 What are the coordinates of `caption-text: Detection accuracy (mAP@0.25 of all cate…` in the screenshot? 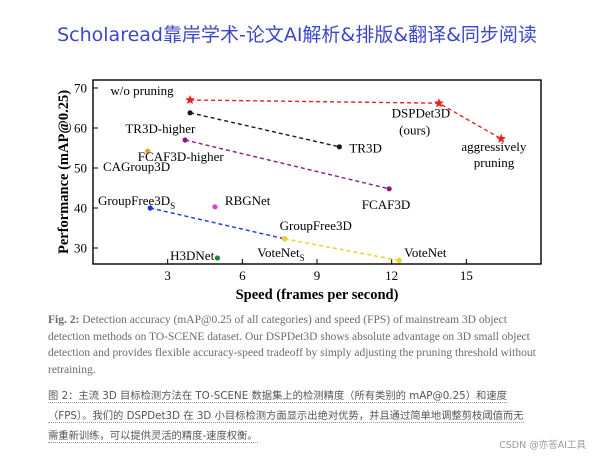 It's located at (292, 345).